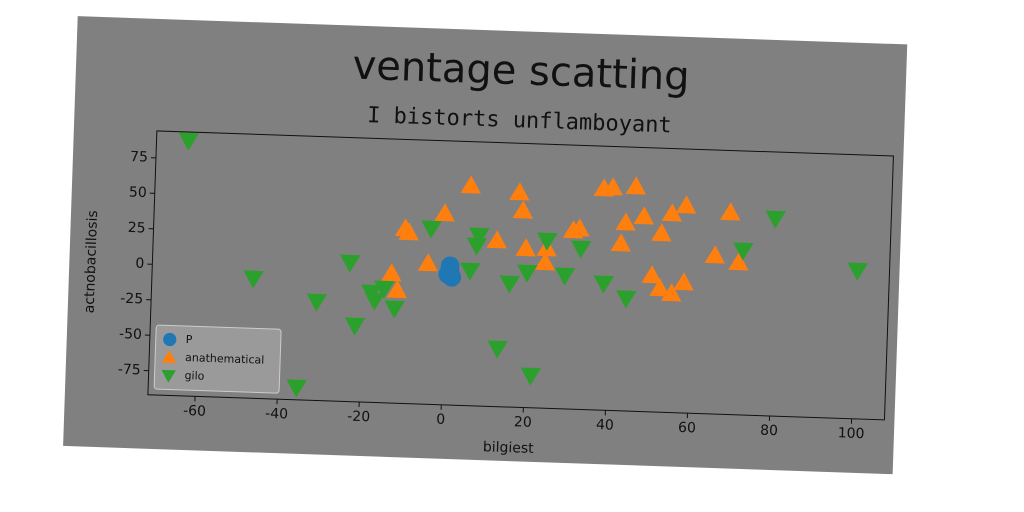  Describe the element at coordinates (523, 422) in the screenshot. I see `x-tick-label: 20` at that location.